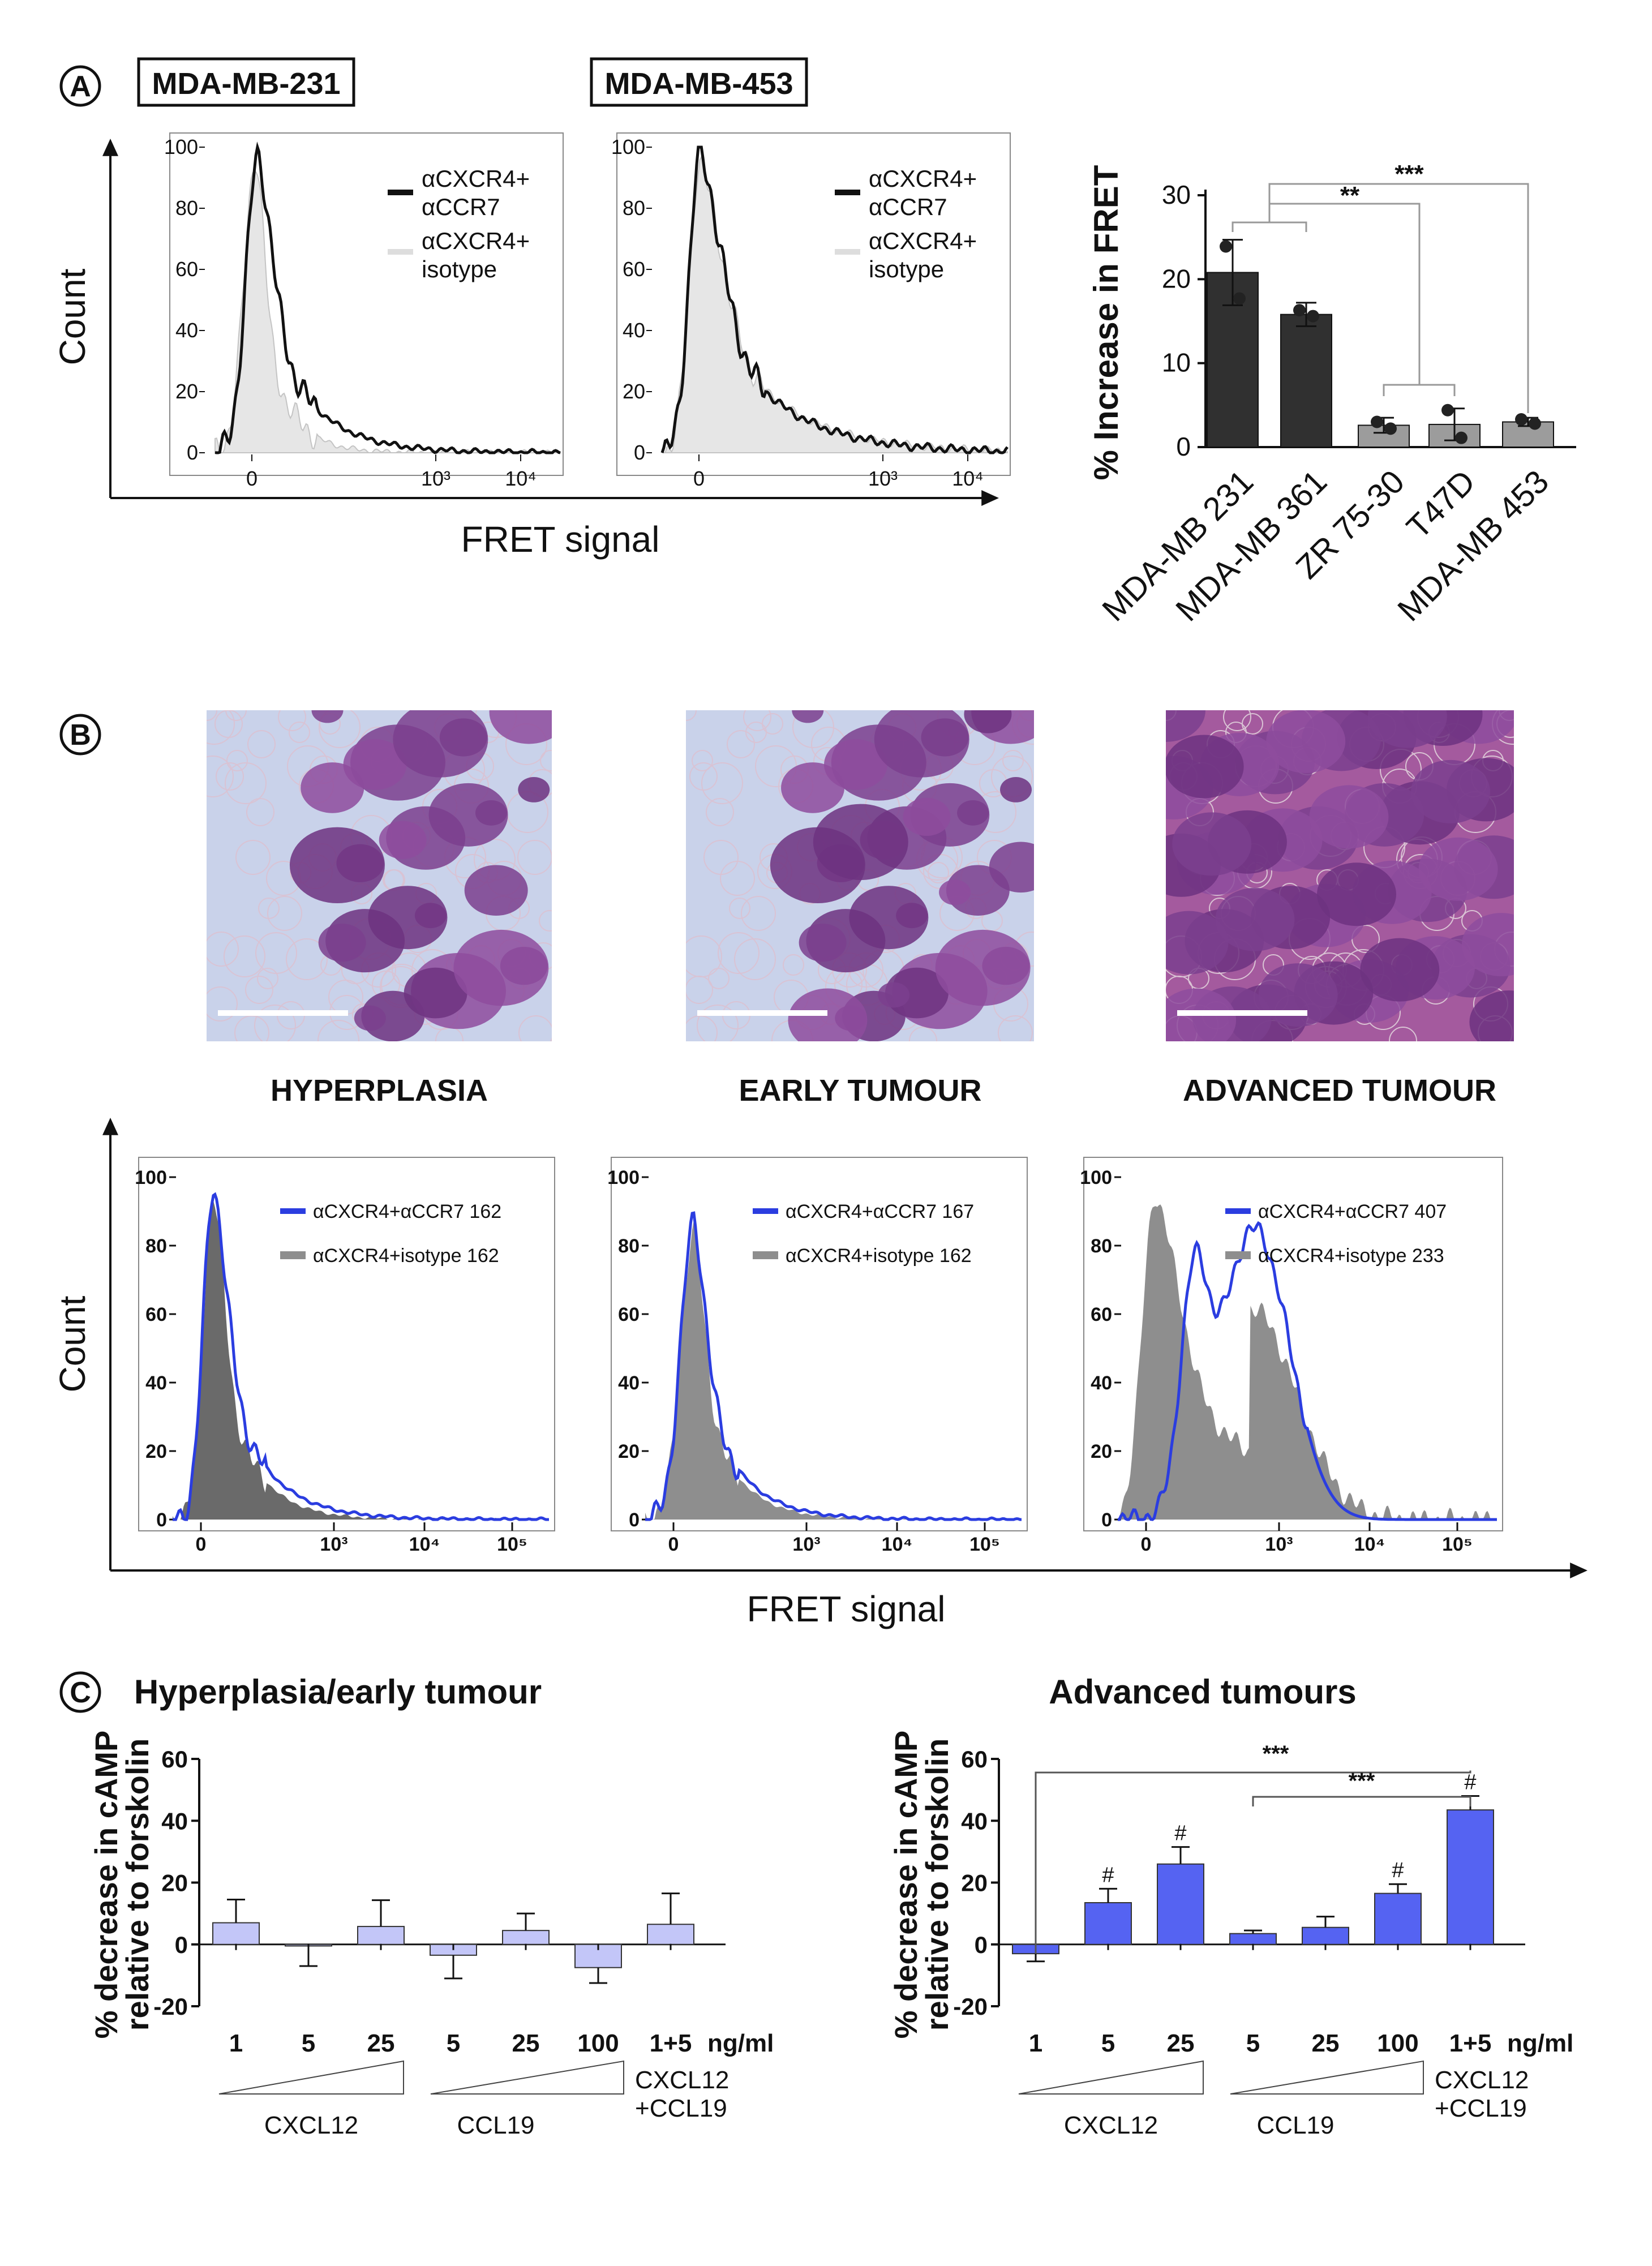 This screenshot has width=1652, height=2266. What do you see at coordinates (1296, 2125) in the screenshot?
I see `camp-group-ccl19-1: CCL19` at bounding box center [1296, 2125].